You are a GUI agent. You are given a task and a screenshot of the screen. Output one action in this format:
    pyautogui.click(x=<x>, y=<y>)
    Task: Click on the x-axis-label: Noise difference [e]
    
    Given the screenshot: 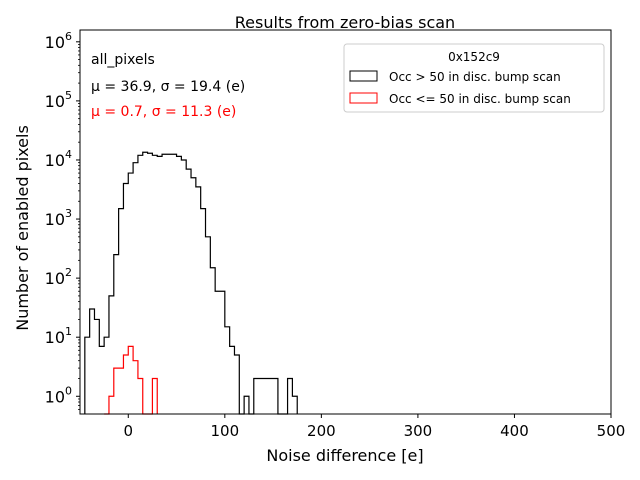 What is the action you would take?
    pyautogui.click(x=344, y=455)
    